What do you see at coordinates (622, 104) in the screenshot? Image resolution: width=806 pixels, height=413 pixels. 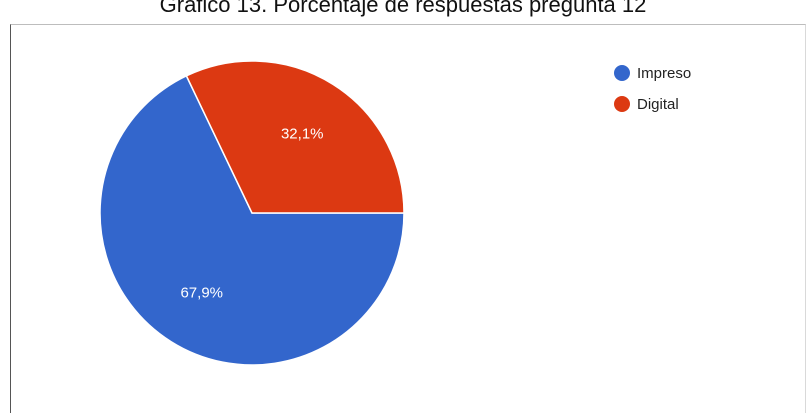 I see `legend-swatch-digital` at bounding box center [622, 104].